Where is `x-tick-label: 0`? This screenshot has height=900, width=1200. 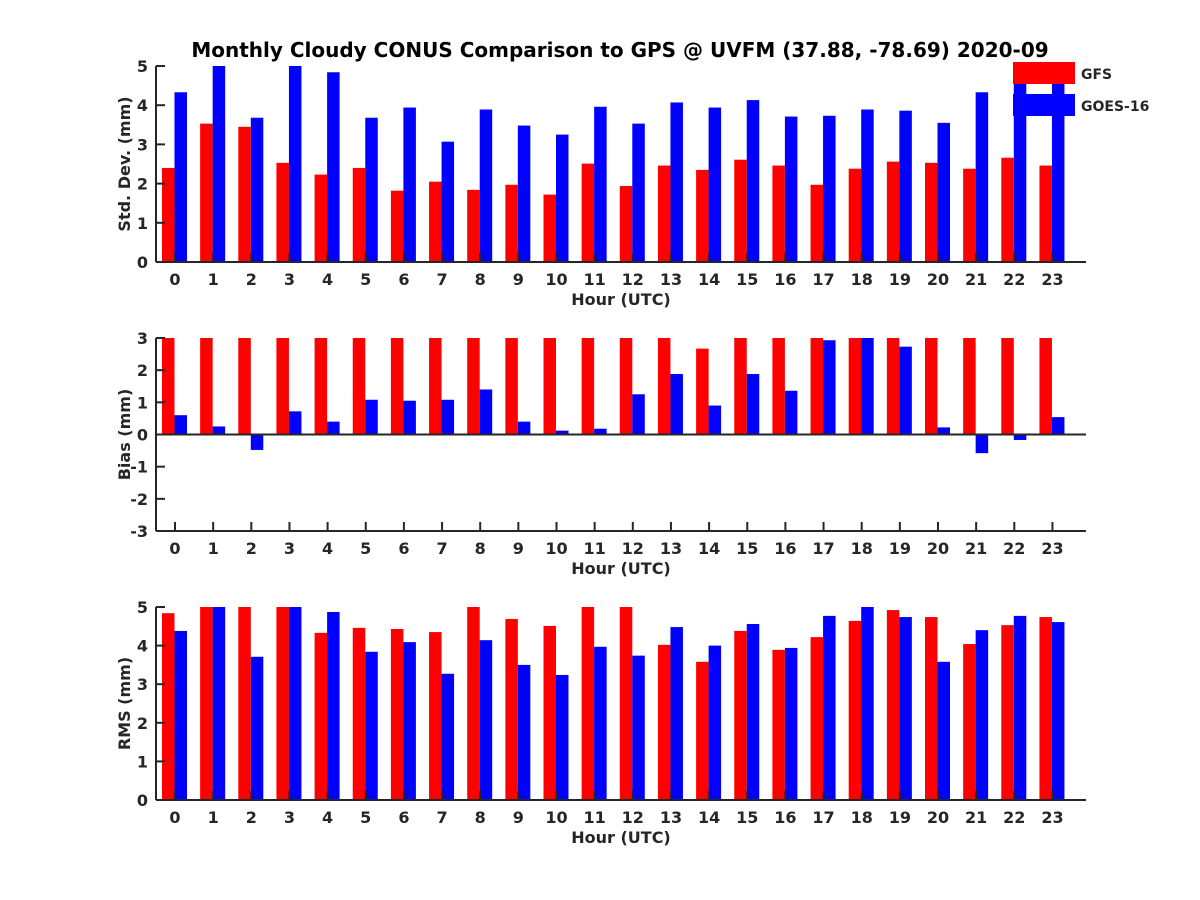 x-tick-label: 0 is located at coordinates (174, 548).